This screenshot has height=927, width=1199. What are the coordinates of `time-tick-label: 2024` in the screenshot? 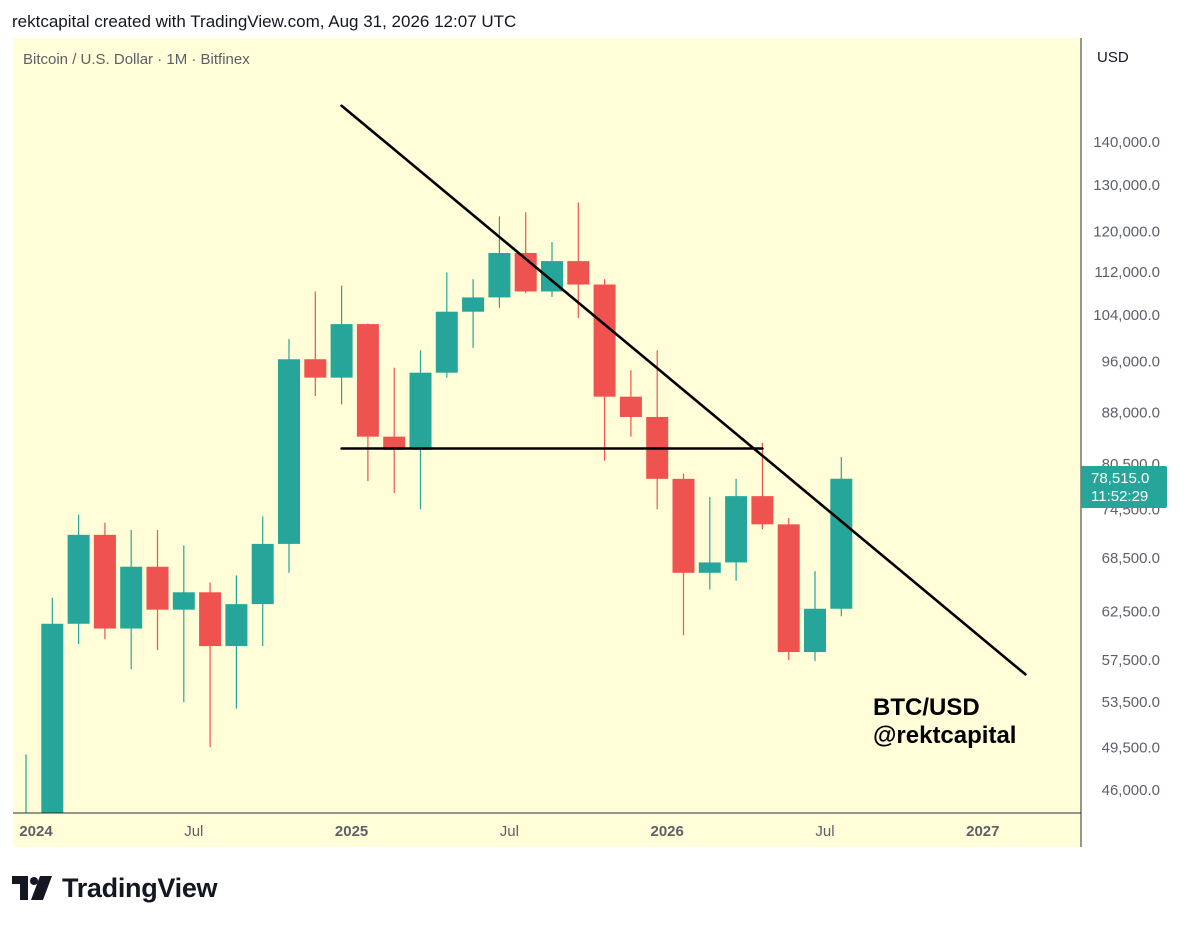 It's located at (36, 831).